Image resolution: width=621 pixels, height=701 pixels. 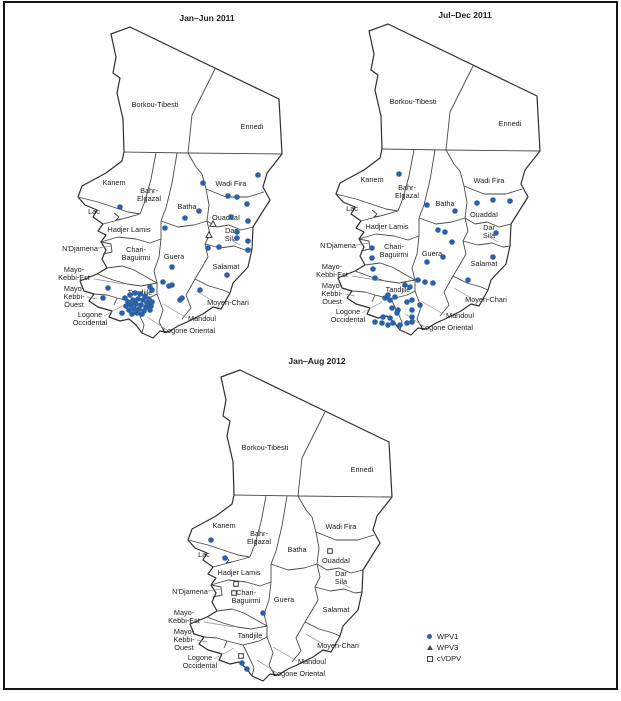 What do you see at coordinates (92, 298) in the screenshot?
I see `leader-line-mayo-kebbi-ouest` at bounding box center [92, 298].